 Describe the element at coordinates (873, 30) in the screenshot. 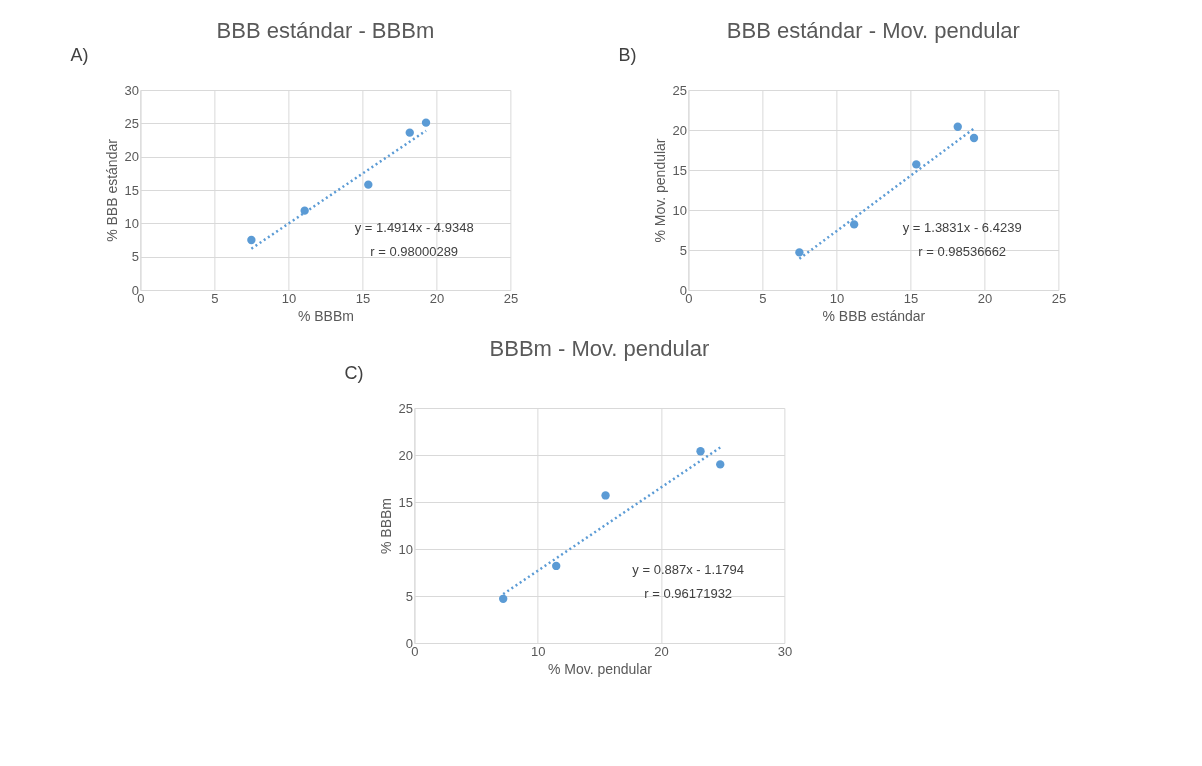

I see `chart-title: BBB estándar - Mov. pendular` at that location.